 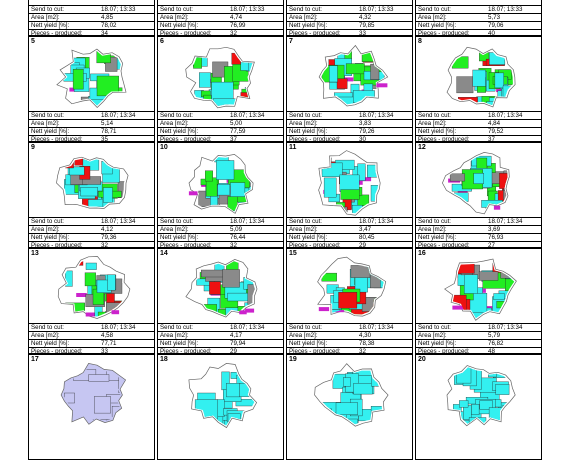 What do you see at coordinates (95, 182) in the screenshot?
I see `nested-pieces` at bounding box center [95, 182].